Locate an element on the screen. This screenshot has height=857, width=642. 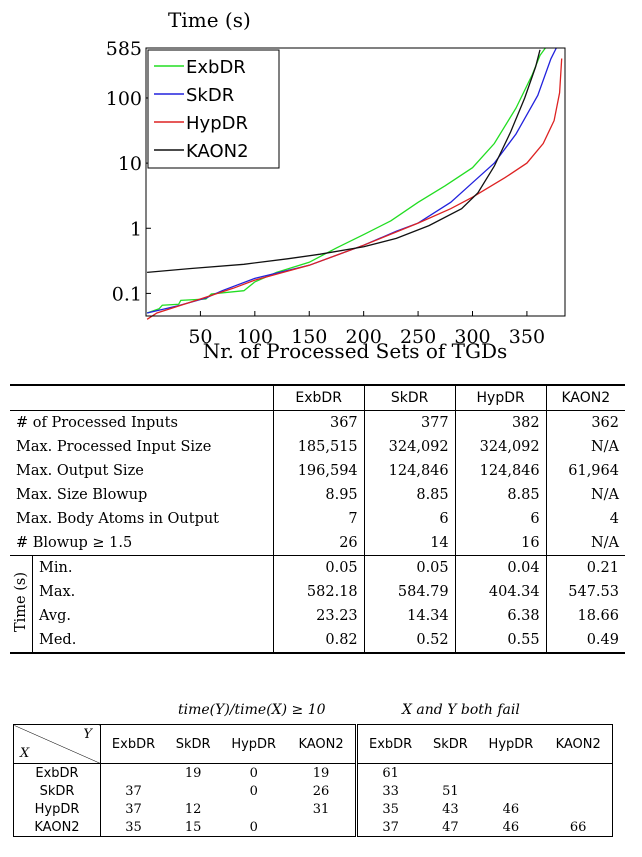
legend-box is located at coordinates (213, 109).